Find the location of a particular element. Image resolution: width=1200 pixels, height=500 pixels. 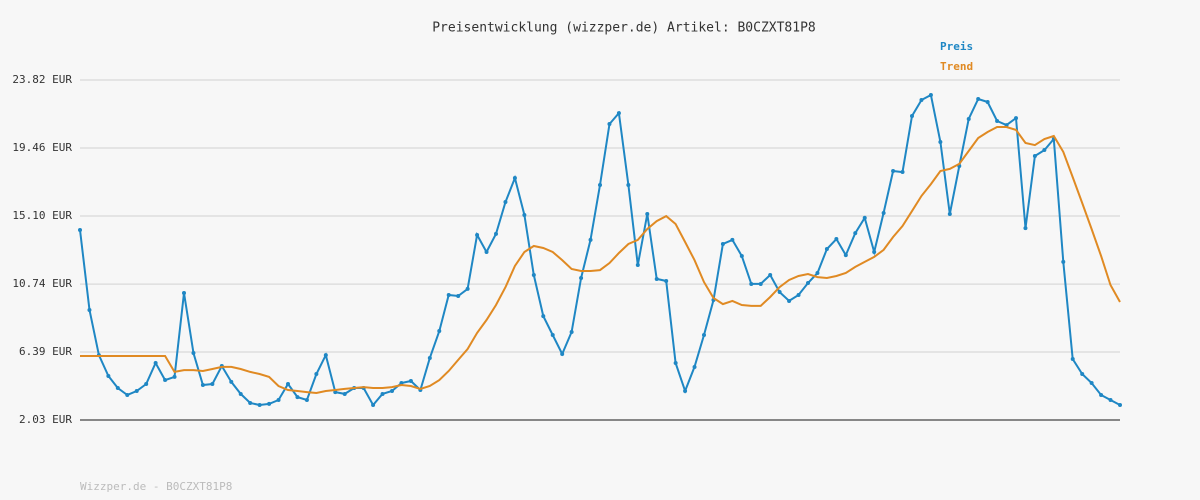

y-tick-label: 6.39 EUR is located at coordinates (45, 351).